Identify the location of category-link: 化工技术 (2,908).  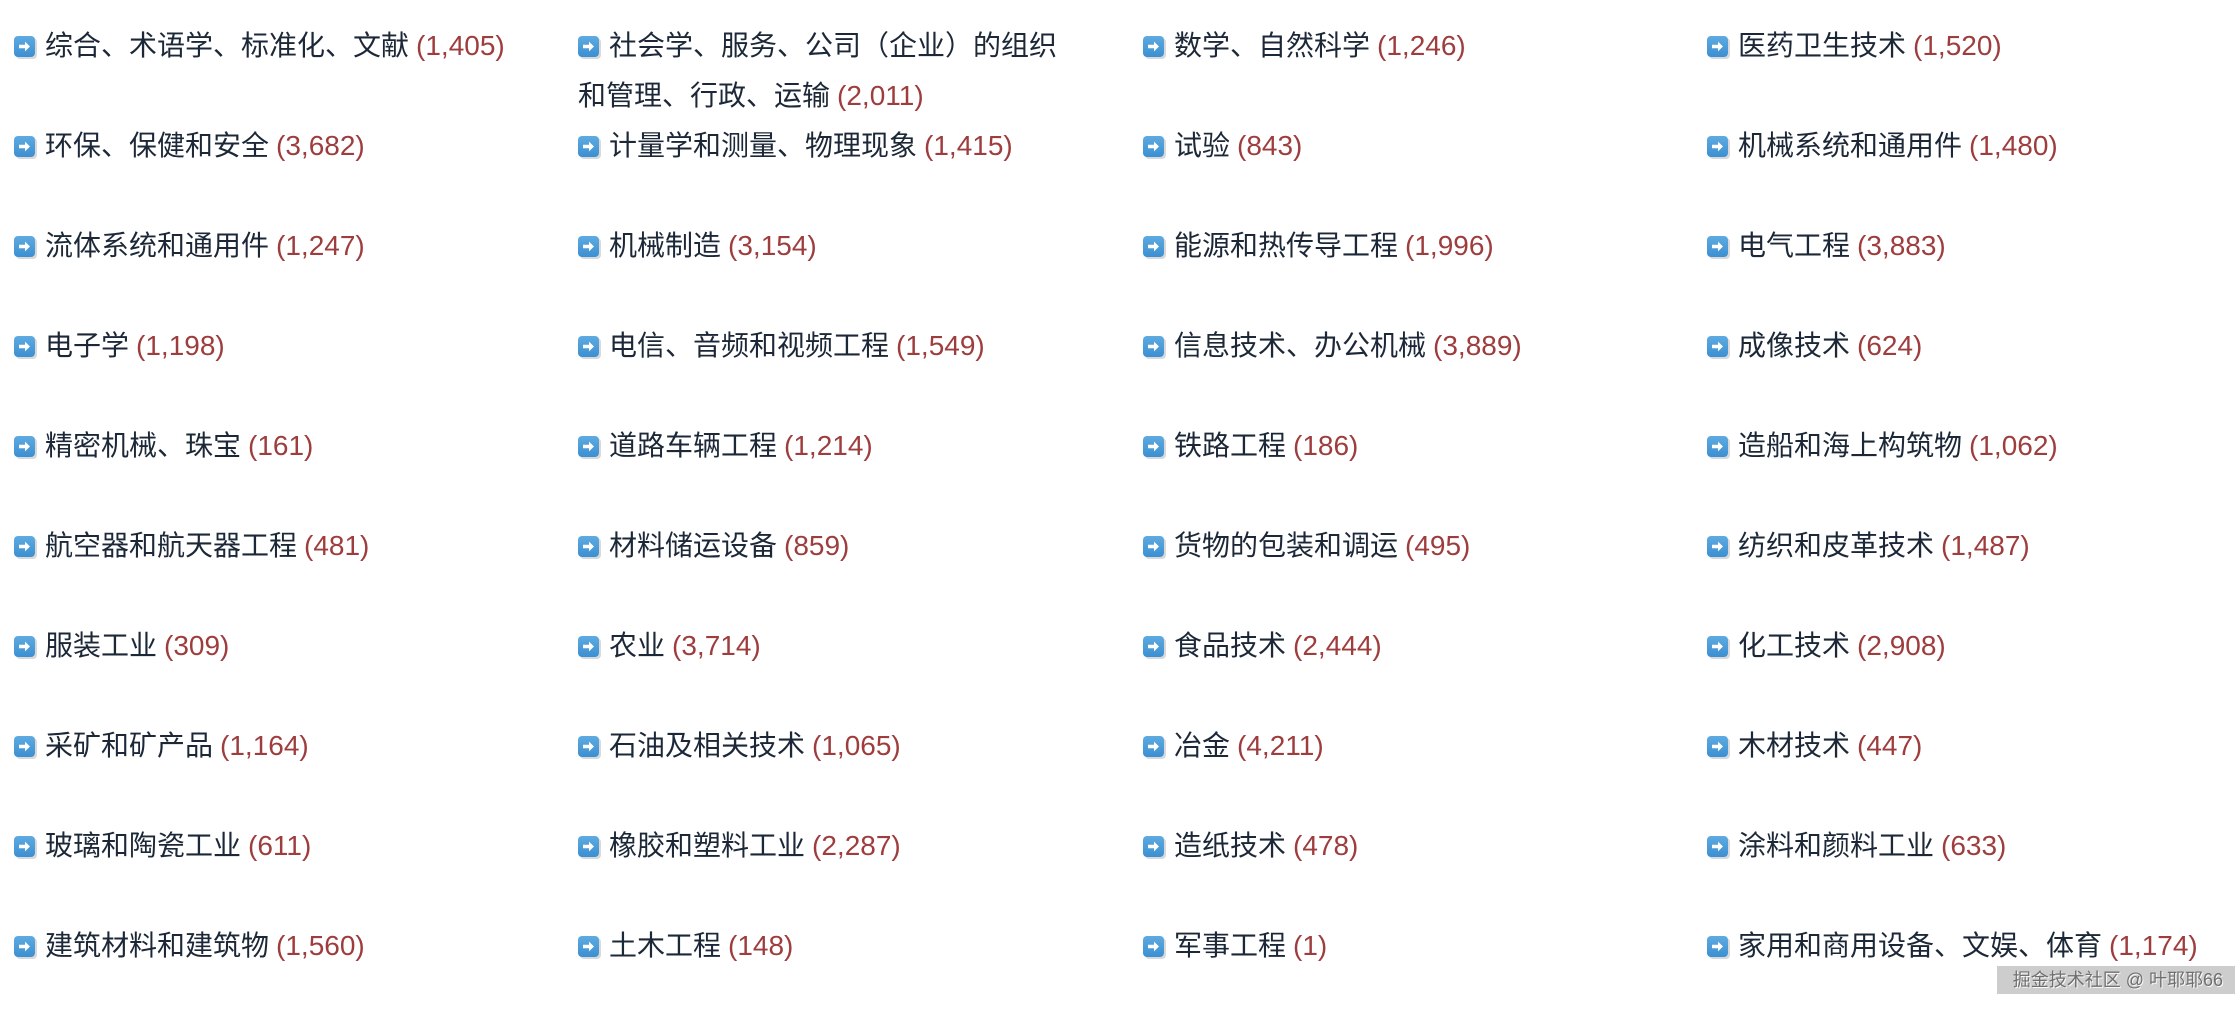
(1971, 671).